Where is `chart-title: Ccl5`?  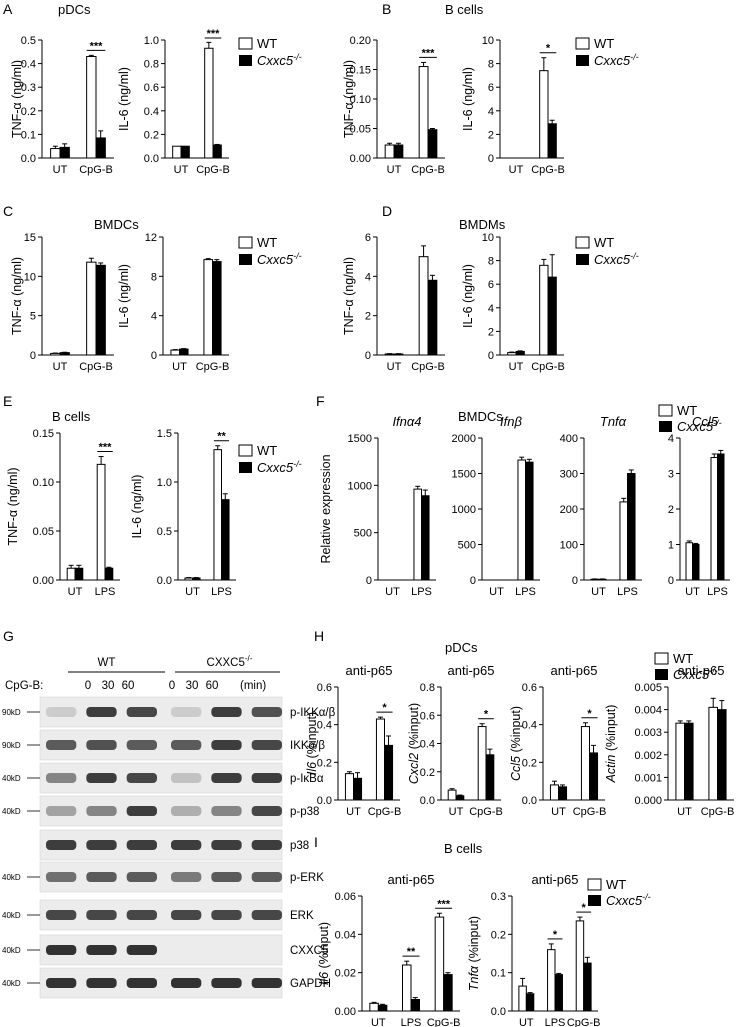
chart-title: Ccl5 is located at coordinates (705, 421).